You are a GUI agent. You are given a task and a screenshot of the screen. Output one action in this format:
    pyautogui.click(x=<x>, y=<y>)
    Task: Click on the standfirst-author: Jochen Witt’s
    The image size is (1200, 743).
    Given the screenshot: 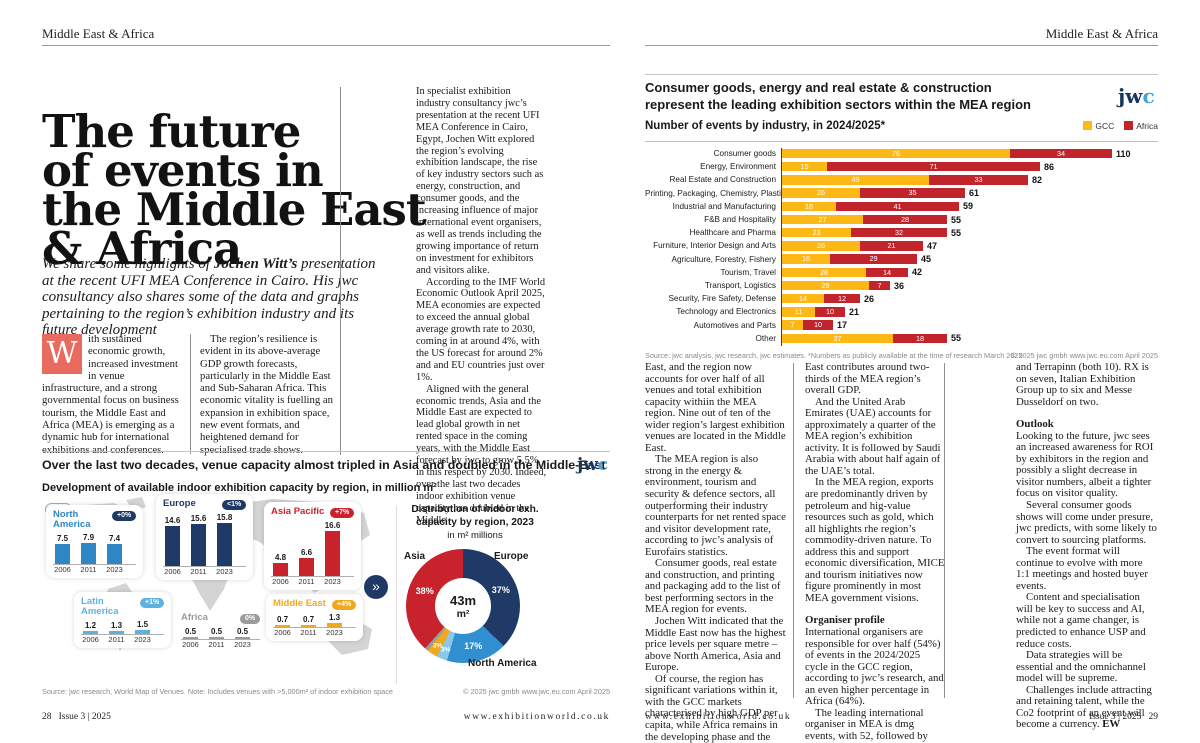 What is the action you would take?
    pyautogui.click(x=255, y=264)
    